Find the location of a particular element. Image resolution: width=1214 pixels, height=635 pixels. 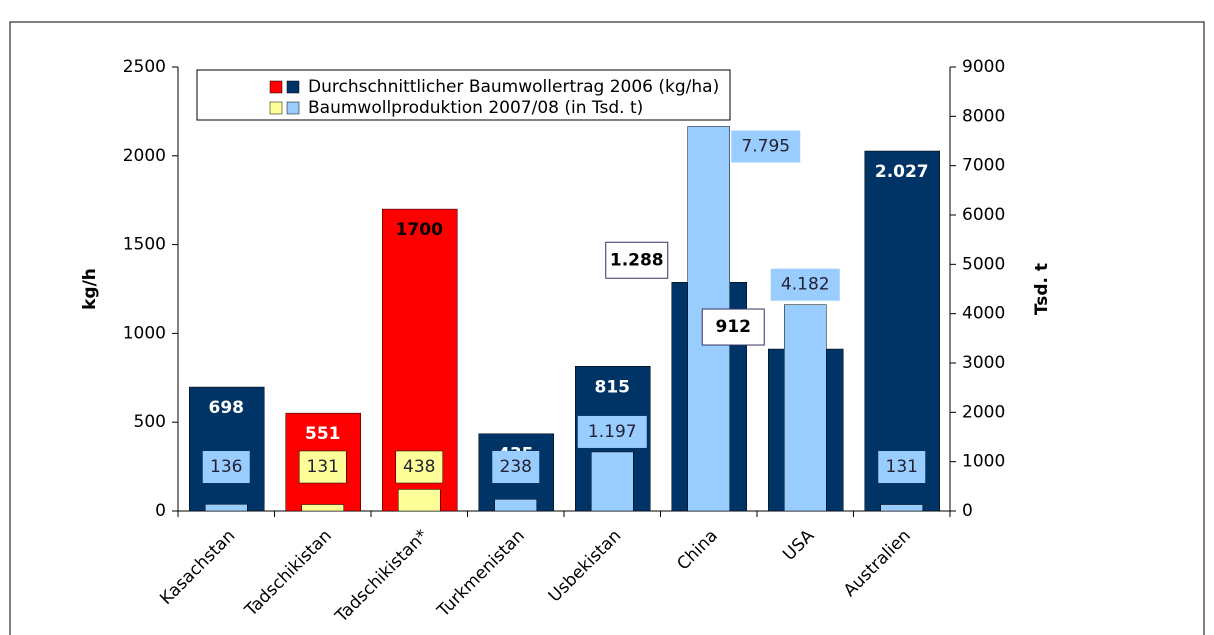

data-label: 1.197 is located at coordinates (612, 432).